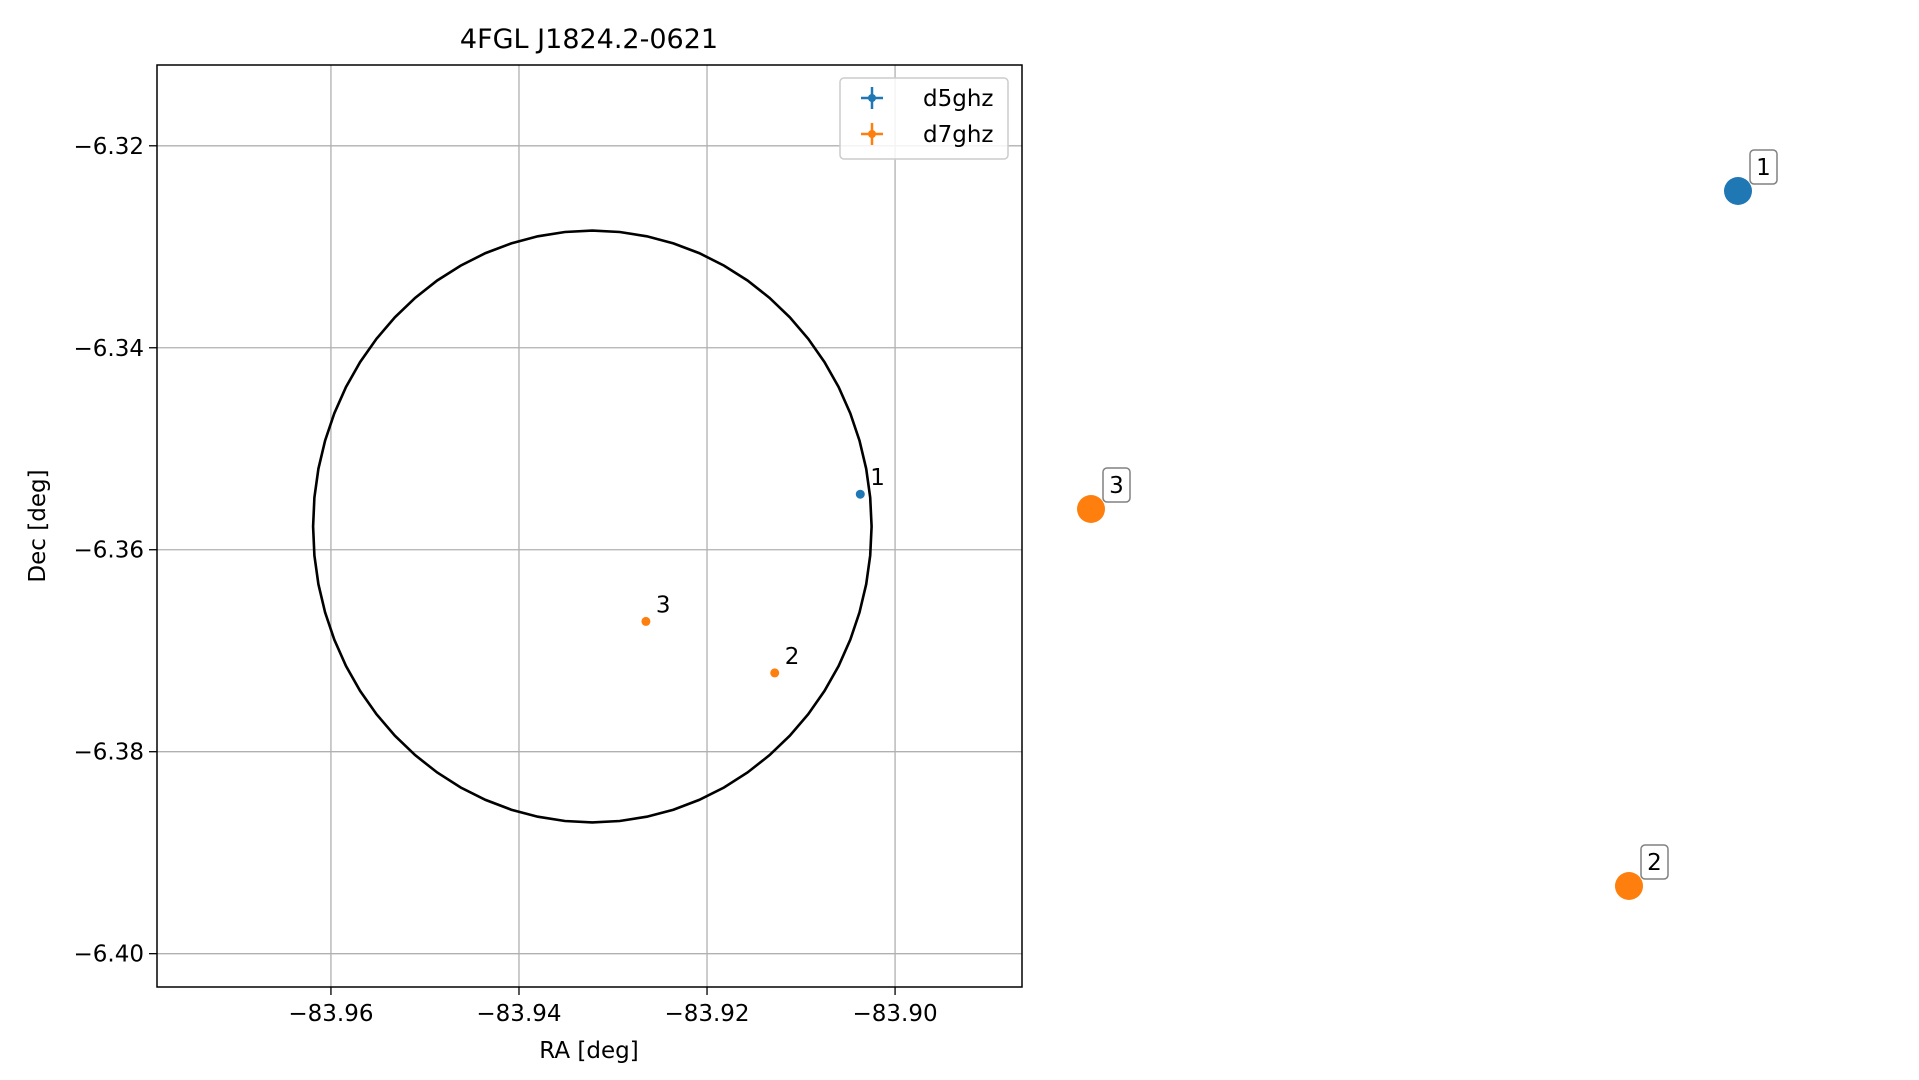 The image size is (1919, 1080). I want to click on legend: d5ghz d7ghz, so click(924, 118).